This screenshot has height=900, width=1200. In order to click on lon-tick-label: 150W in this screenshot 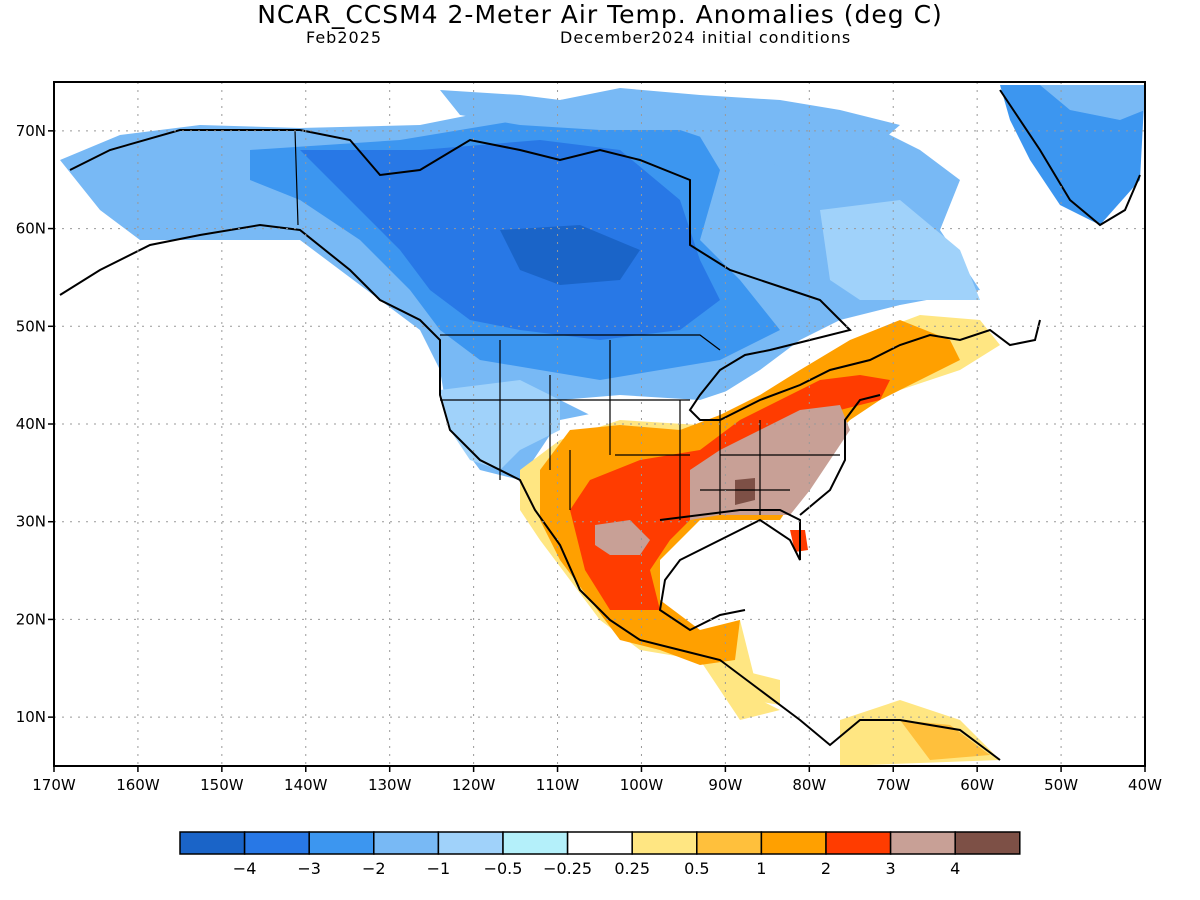, I will do `click(222, 785)`.